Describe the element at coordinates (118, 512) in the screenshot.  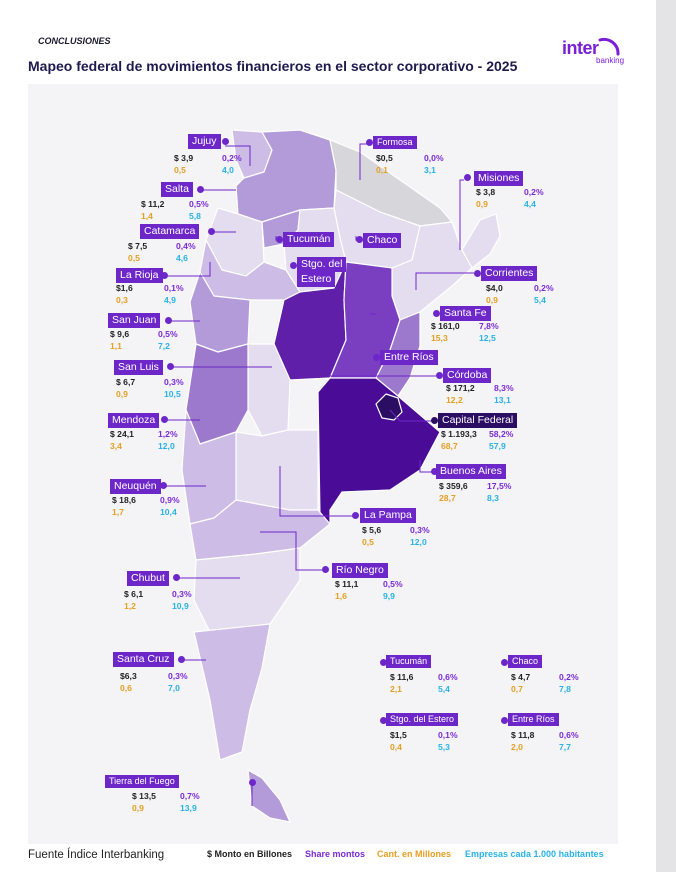
I see `cant-value: 1,7` at that location.